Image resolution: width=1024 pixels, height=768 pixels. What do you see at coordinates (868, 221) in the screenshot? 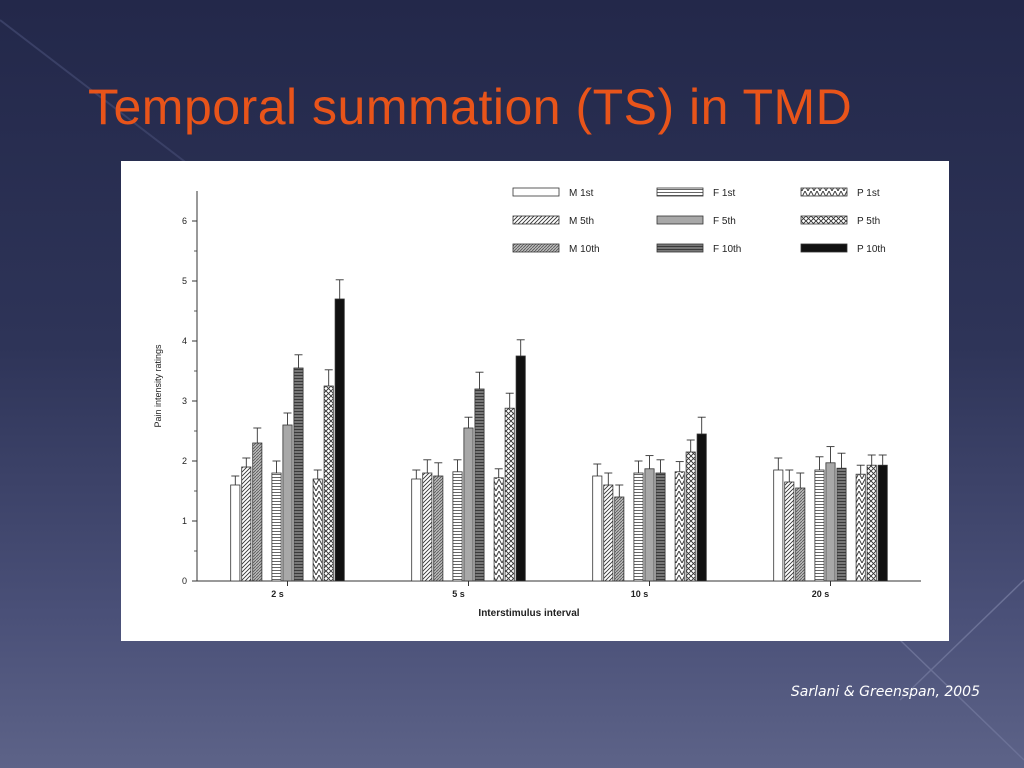
I see `legend-label: P 5th` at bounding box center [868, 221].